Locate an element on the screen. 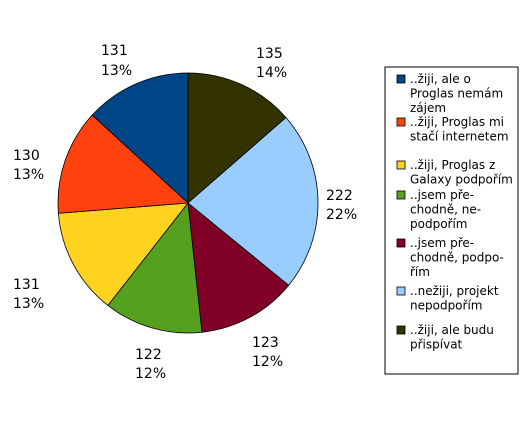 The height and width of the screenshot is (434, 526). data-label-percent-2: 12% is located at coordinates (267, 362).